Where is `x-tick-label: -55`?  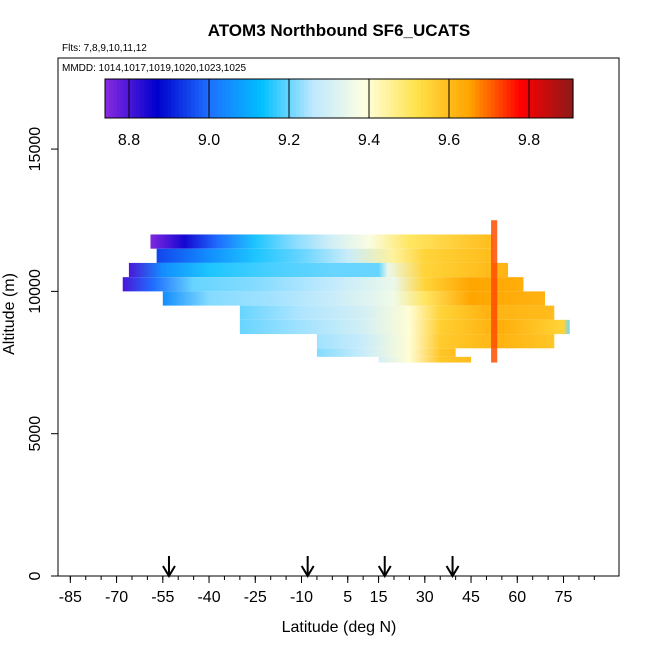
x-tick-label: -55 is located at coordinates (162, 597).